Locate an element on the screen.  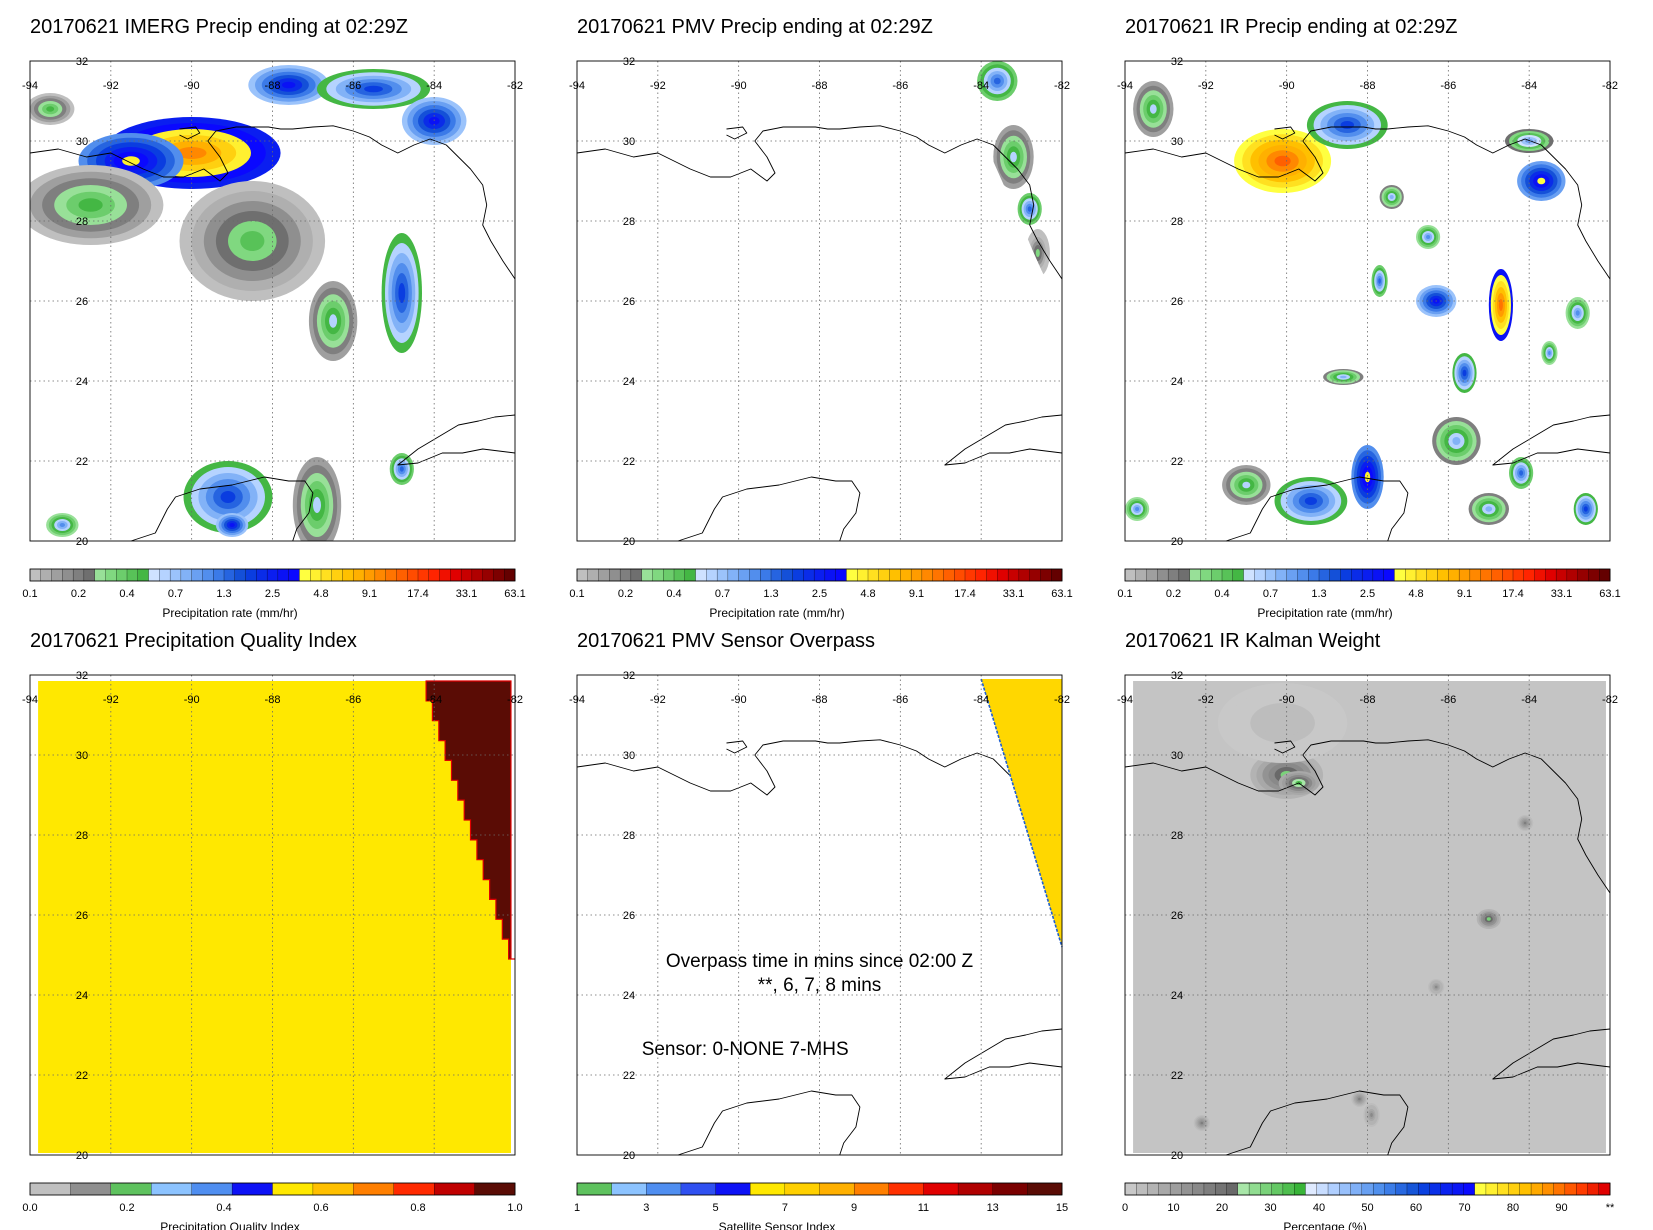
lat-tick-label: 26 is located at coordinates (629, 916).